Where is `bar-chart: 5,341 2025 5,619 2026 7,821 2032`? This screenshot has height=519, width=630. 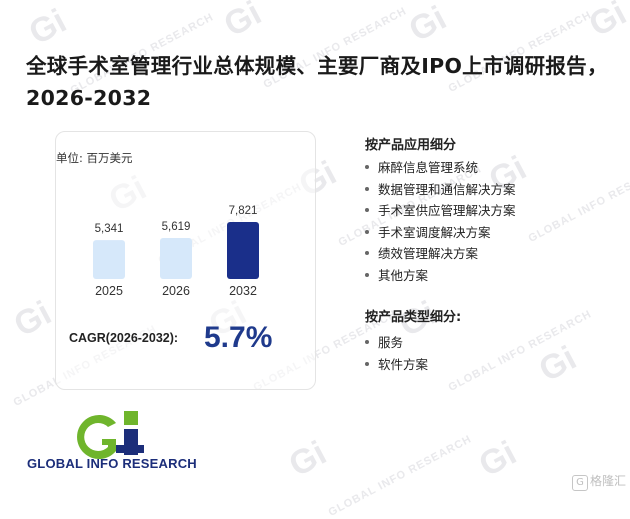
bar-chart: 5,341 2025 5,619 2026 7,821 2032 is located at coordinates (176, 251).